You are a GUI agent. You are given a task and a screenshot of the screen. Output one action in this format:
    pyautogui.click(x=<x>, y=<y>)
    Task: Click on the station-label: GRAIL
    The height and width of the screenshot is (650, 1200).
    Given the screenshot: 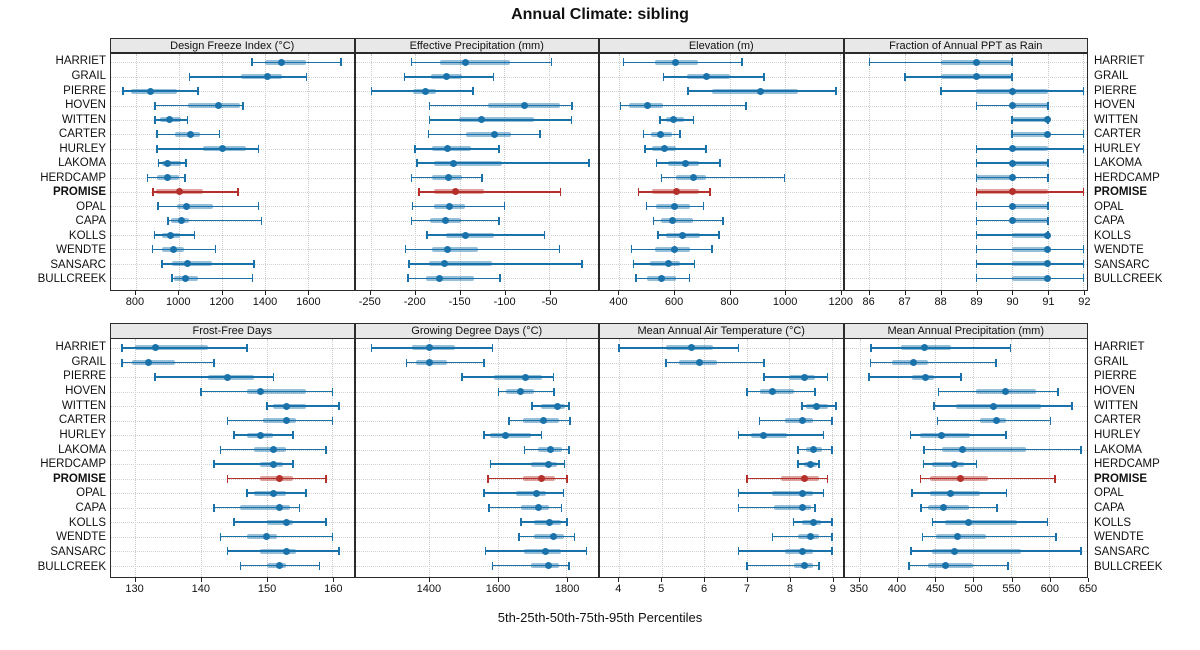 What is the action you would take?
    pyautogui.click(x=1111, y=361)
    